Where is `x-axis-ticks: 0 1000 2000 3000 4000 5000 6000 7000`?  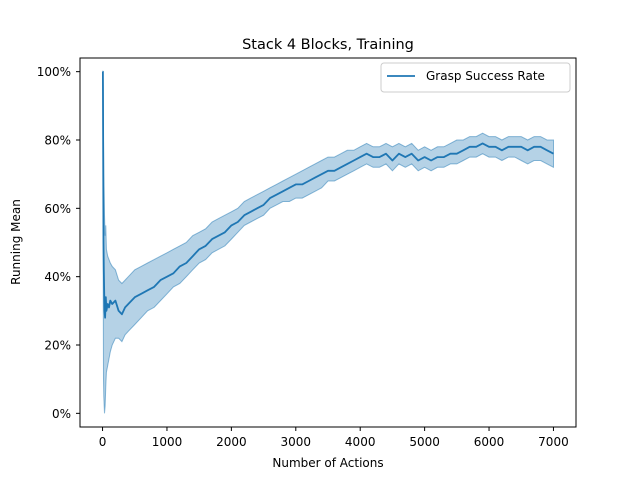
x-axis-ticks: 0 1000 2000 3000 4000 5000 6000 7000 is located at coordinates (334, 438).